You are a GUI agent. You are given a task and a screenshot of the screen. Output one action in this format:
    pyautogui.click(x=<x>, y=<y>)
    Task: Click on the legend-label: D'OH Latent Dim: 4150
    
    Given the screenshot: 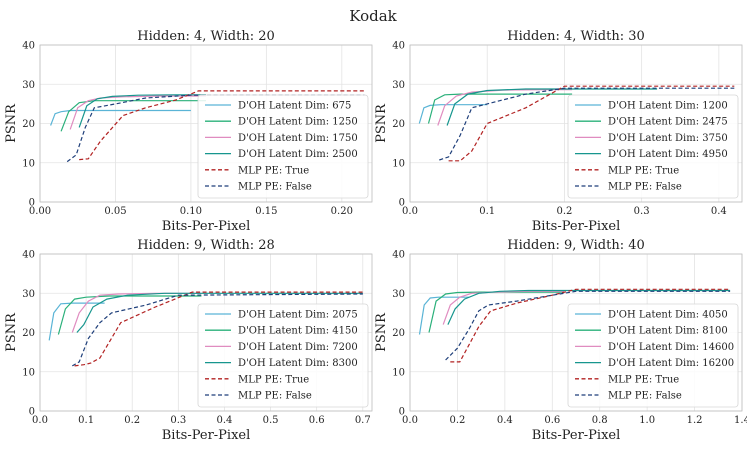 What is the action you would take?
    pyautogui.click(x=298, y=331)
    